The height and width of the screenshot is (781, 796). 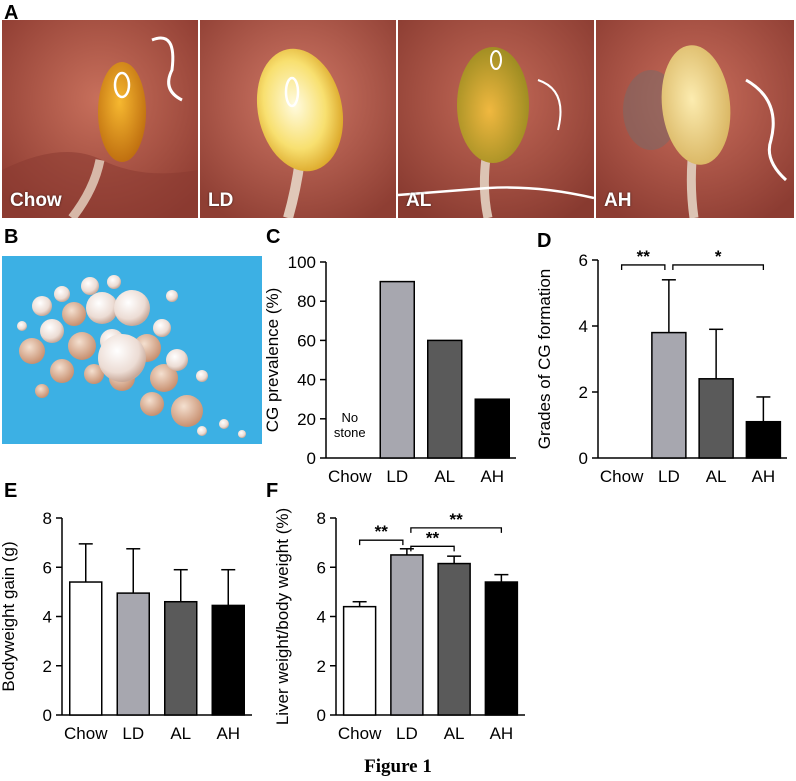 What do you see at coordinates (419, 200) in the screenshot?
I see `photo-label-al: AL` at bounding box center [419, 200].